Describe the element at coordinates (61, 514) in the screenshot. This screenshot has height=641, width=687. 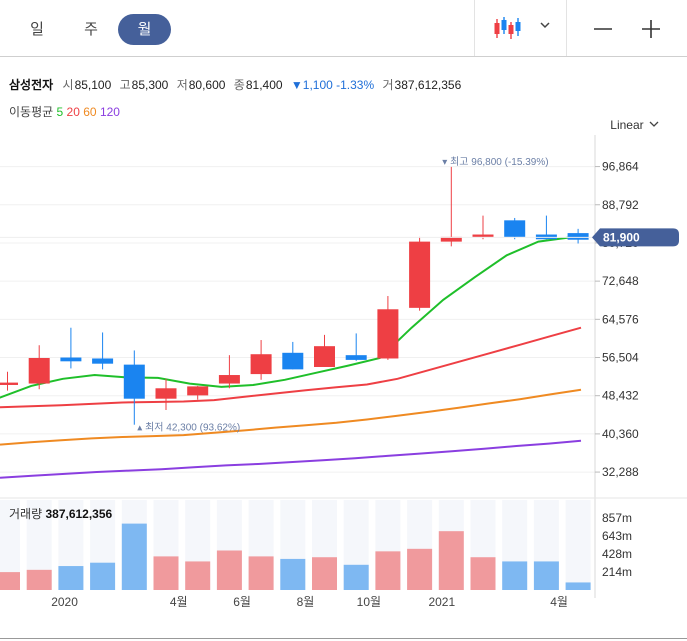
I see `volume-title: 거래량 387,612,356` at that location.